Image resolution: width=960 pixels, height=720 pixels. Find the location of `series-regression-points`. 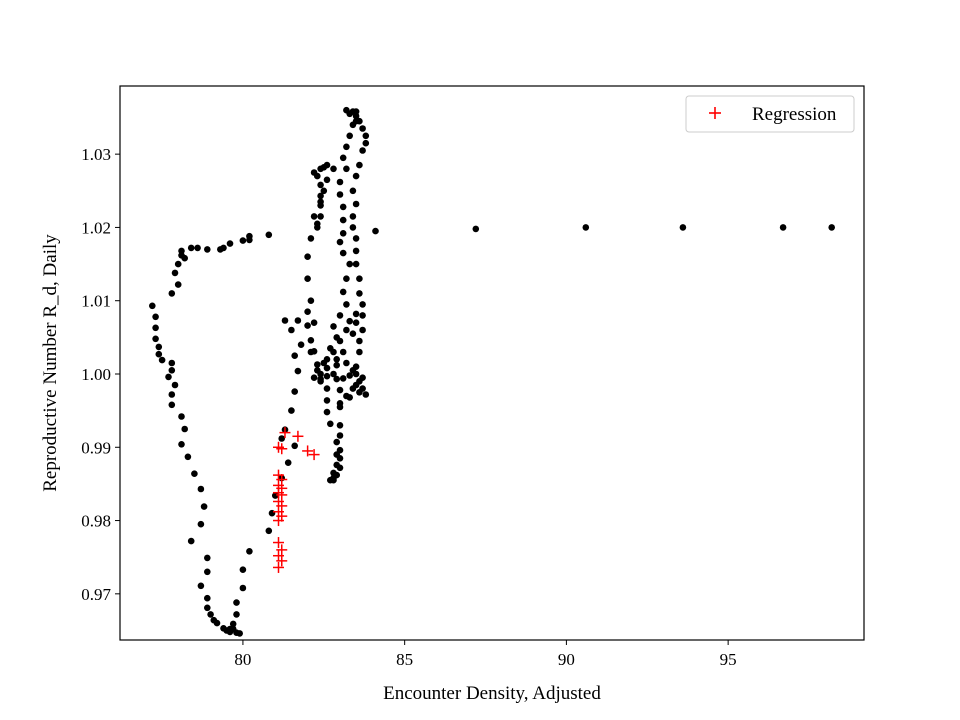

series-regression-points is located at coordinates (296, 500).